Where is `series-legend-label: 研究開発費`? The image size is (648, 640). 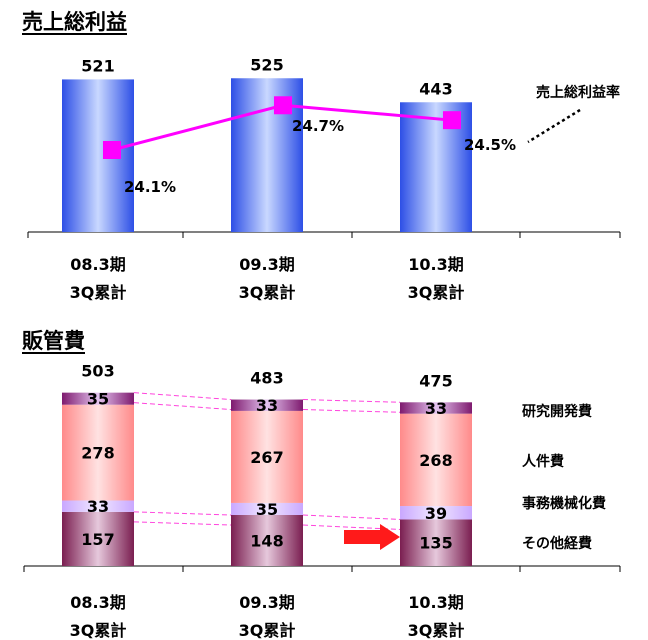 series-legend-label: 研究開発費 is located at coordinates (557, 411).